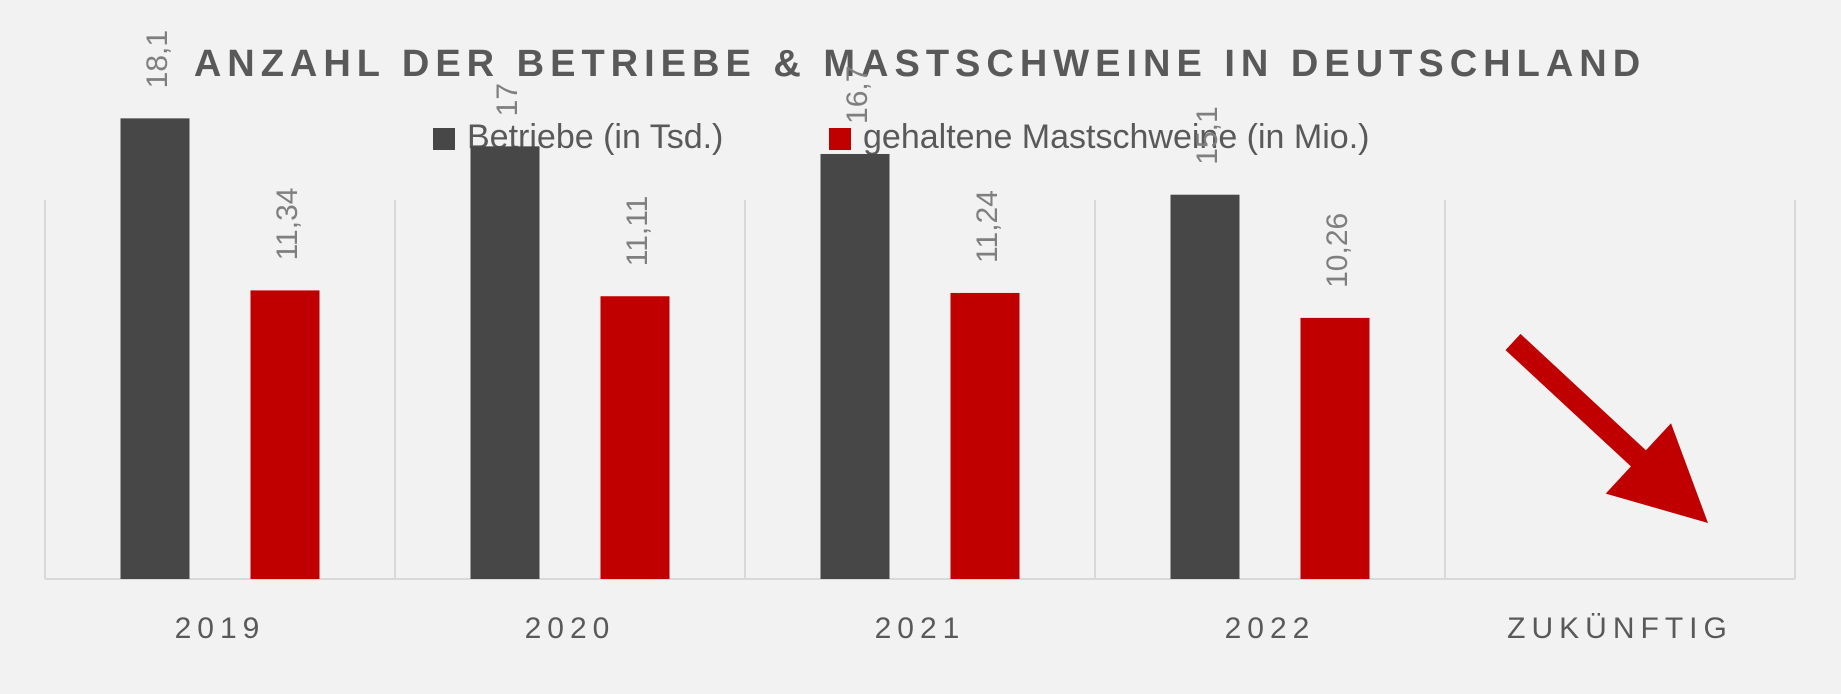  Describe the element at coordinates (157, 59) in the screenshot. I see `data-label: 18,1` at that location.